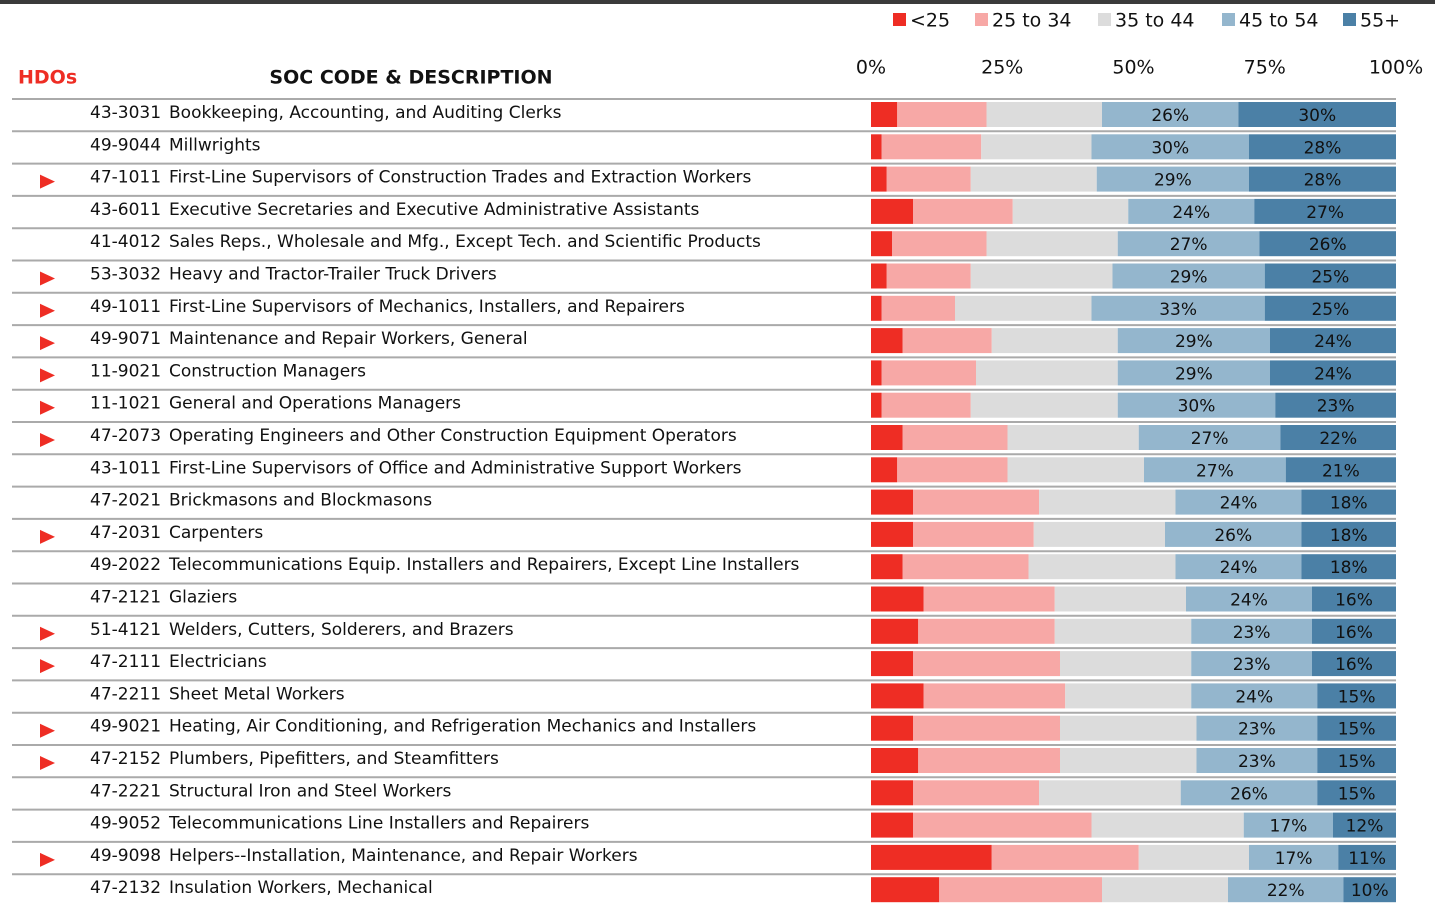  I want to click on data-label: 26%, so click(1170, 116).